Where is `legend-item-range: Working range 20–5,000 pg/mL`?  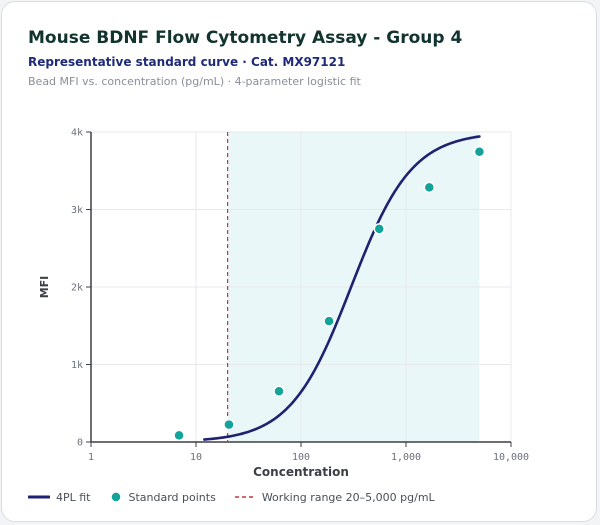 legend-item-range: Working range 20–5,000 pg/mL is located at coordinates (334, 497).